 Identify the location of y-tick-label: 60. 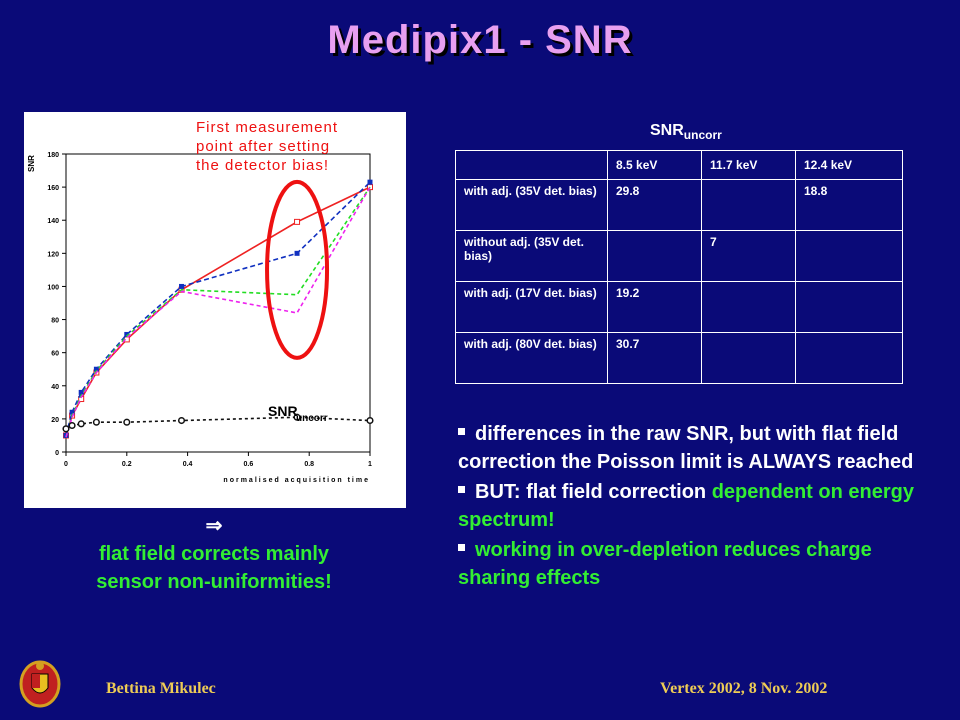
(55, 354).